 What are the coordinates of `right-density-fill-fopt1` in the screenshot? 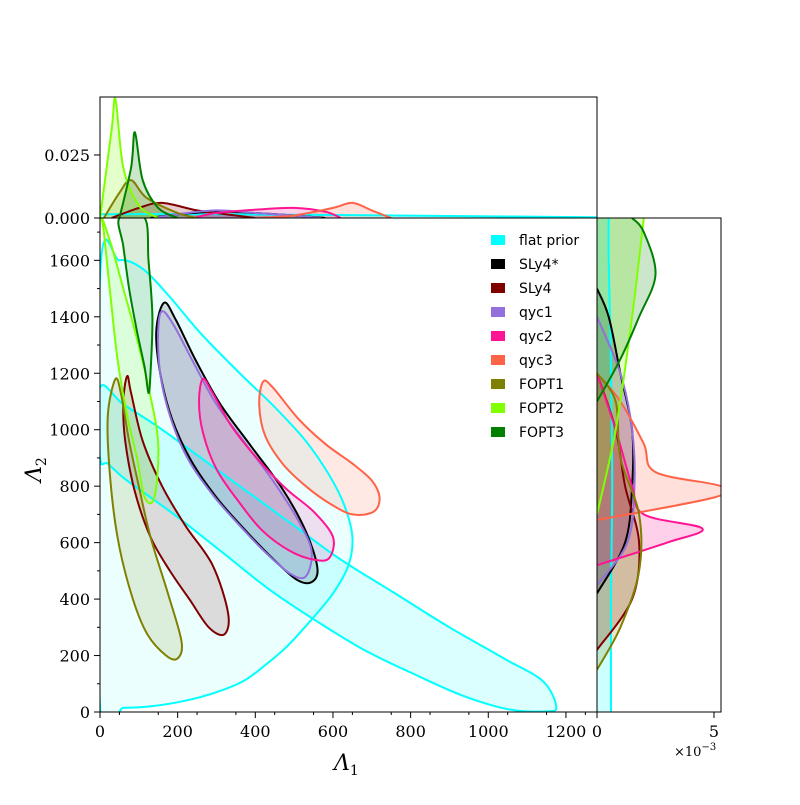 It's located at (619, 521).